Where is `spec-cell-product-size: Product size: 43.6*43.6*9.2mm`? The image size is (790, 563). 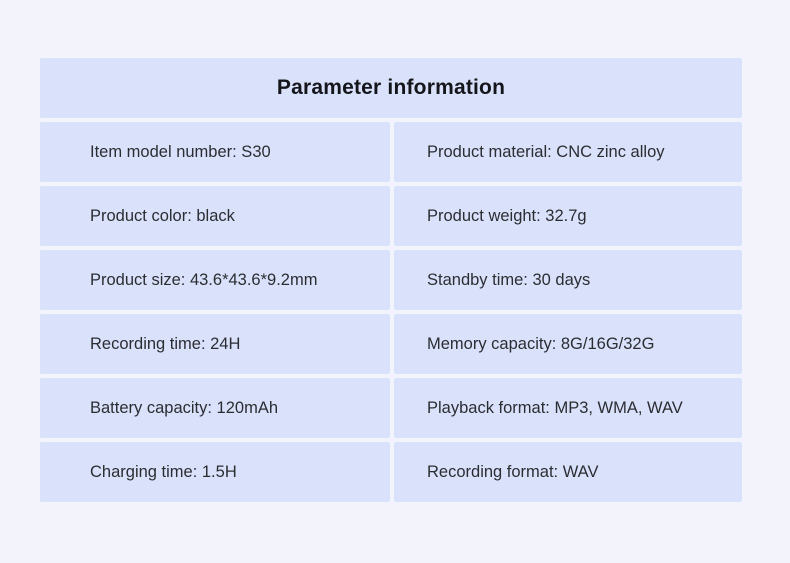
spec-cell-product-size: Product size: 43.6*43.6*9.2mm is located at coordinates (215, 280).